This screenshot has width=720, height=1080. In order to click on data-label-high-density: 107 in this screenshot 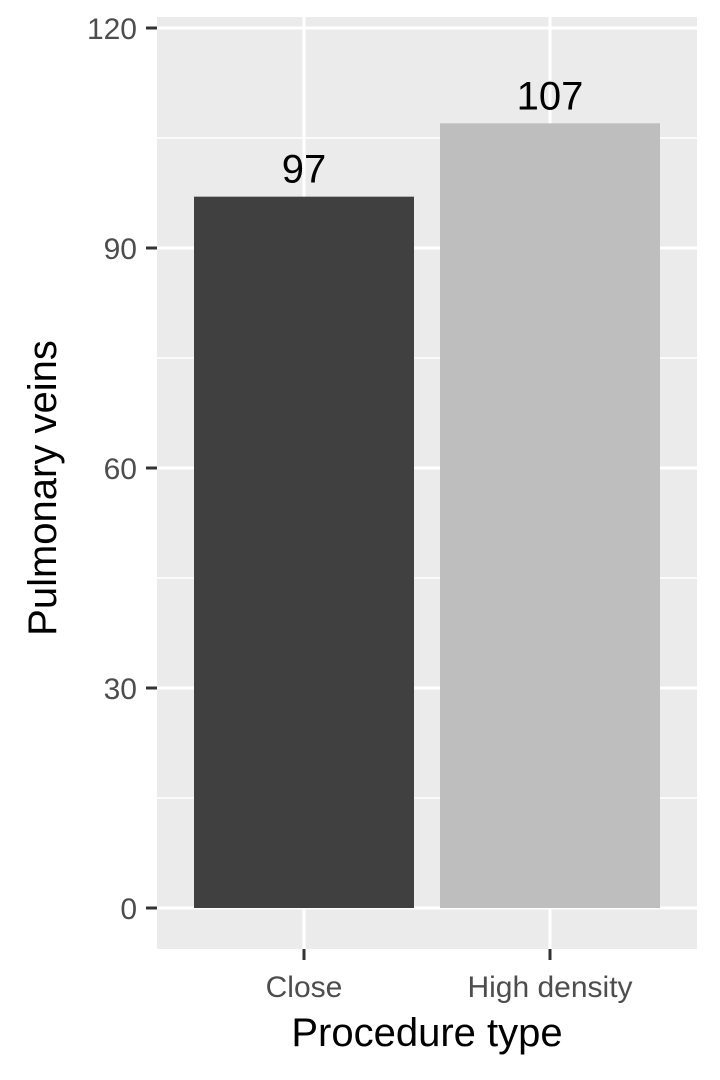, I will do `click(550, 96)`.